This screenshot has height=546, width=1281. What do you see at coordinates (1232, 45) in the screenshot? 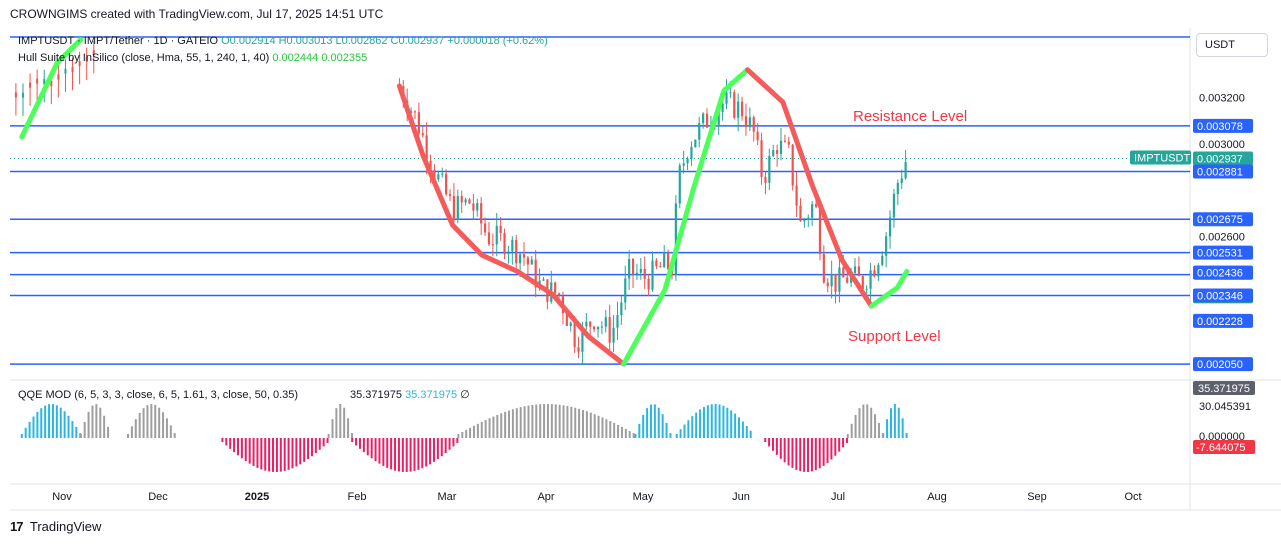
I see `currency-selector: USDT` at bounding box center [1232, 45].